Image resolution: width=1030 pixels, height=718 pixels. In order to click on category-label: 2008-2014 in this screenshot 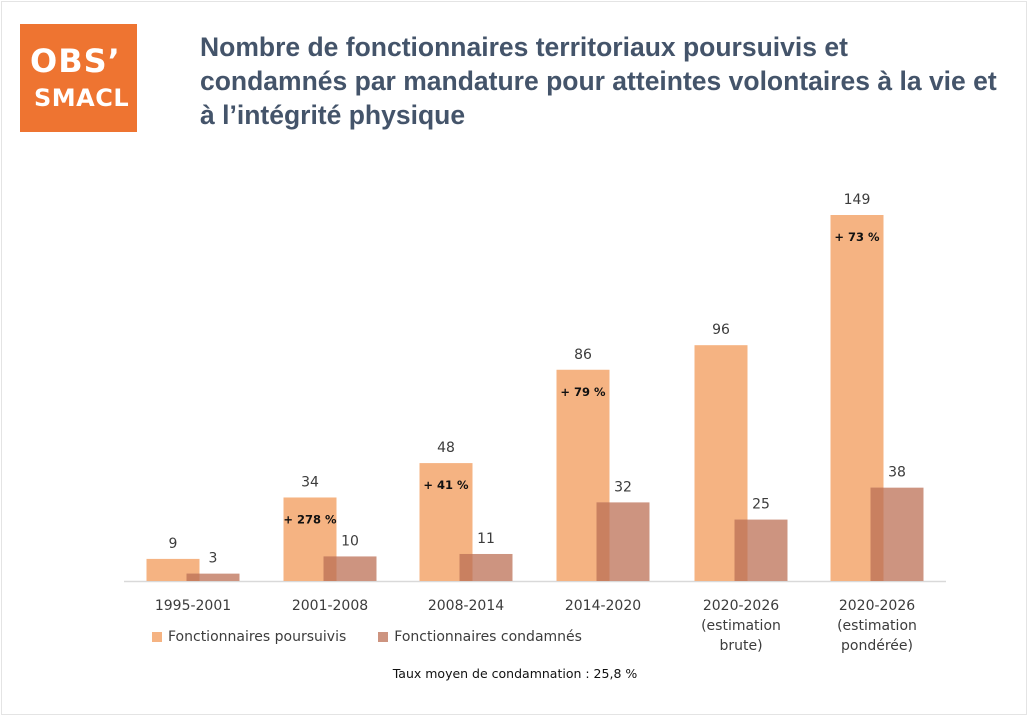, I will do `click(466, 606)`.